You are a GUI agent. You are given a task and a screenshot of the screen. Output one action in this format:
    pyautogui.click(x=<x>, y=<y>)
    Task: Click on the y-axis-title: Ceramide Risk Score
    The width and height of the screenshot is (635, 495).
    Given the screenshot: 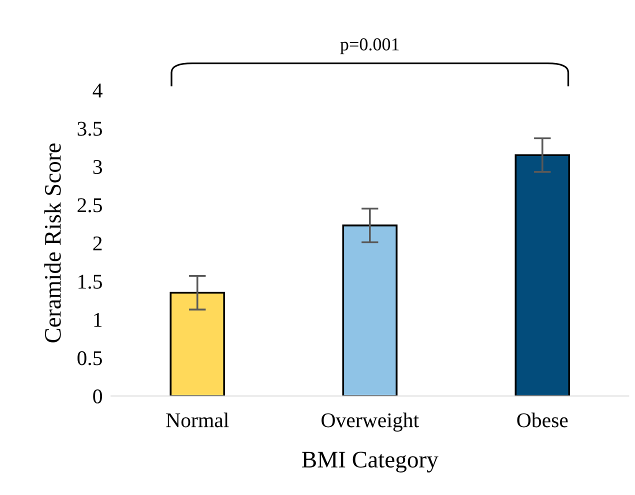 What is the action you would take?
    pyautogui.click(x=52, y=243)
    